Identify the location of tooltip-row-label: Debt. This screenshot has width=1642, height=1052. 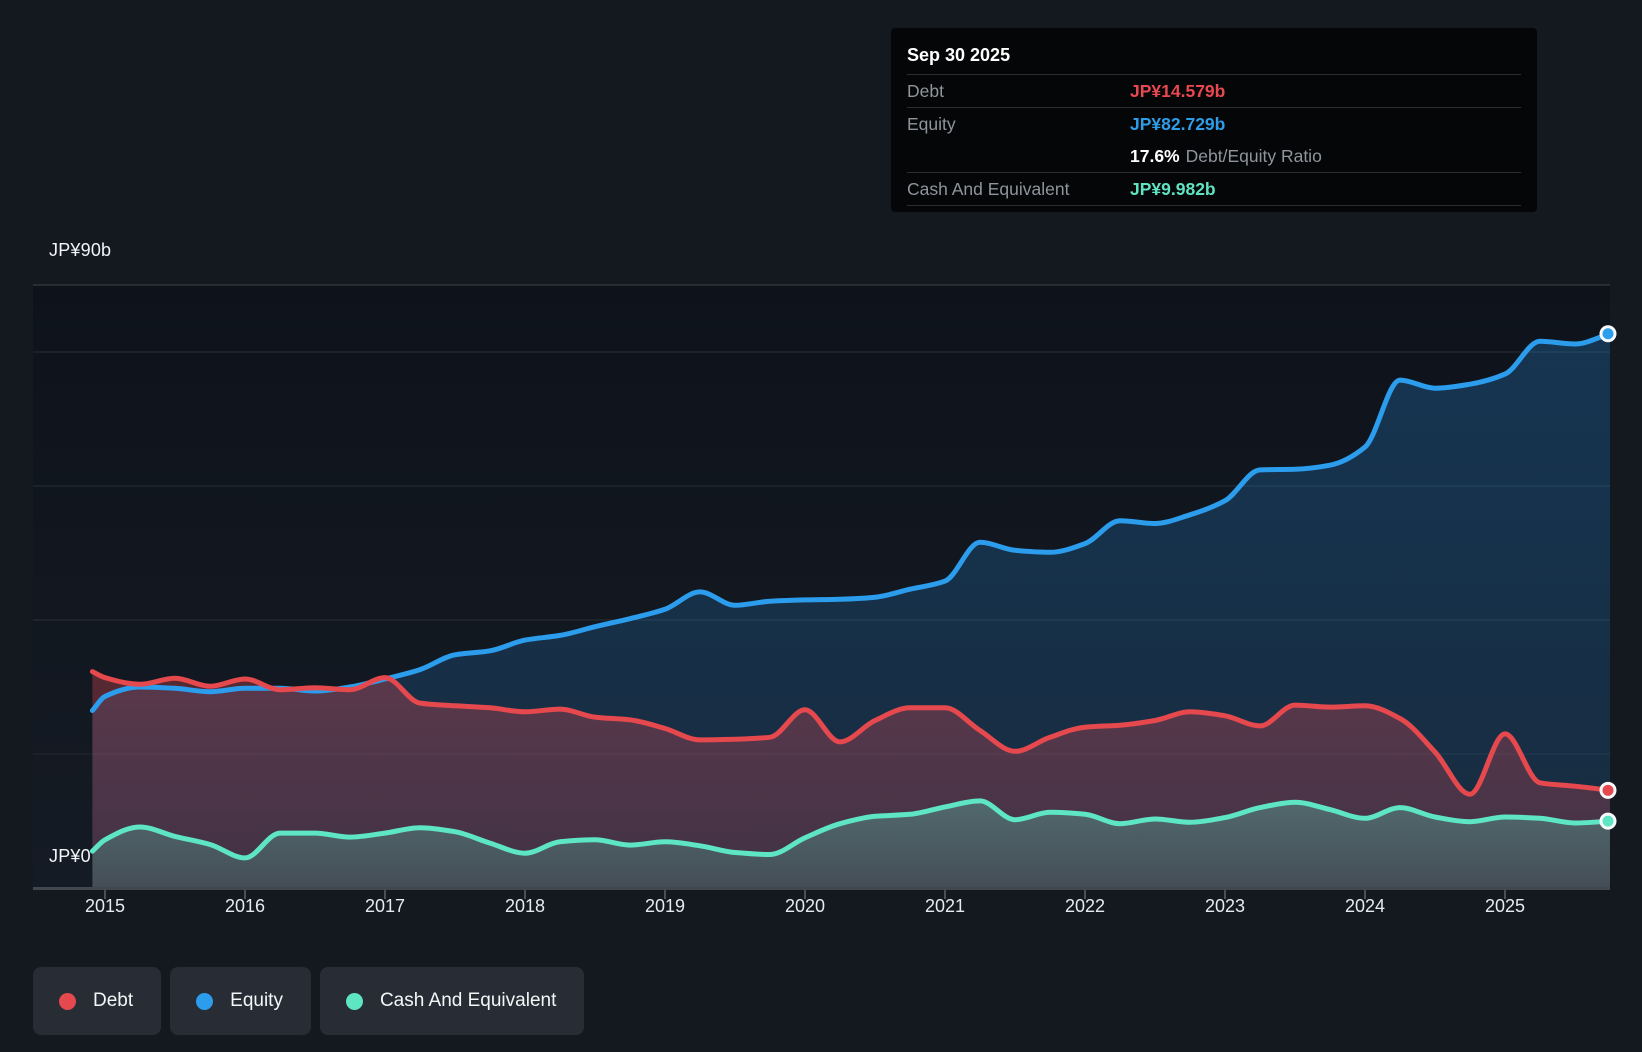
(925, 90).